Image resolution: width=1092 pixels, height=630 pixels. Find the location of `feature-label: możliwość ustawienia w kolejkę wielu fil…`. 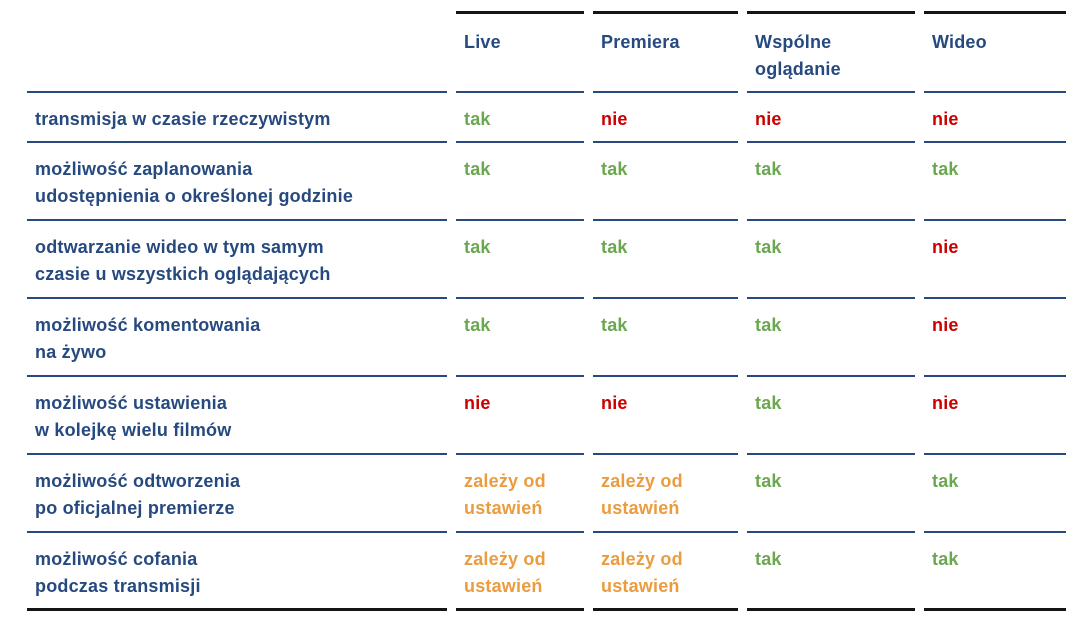

feature-label: możliwość ustawienia w kolejkę wielu fil… is located at coordinates (237, 416).